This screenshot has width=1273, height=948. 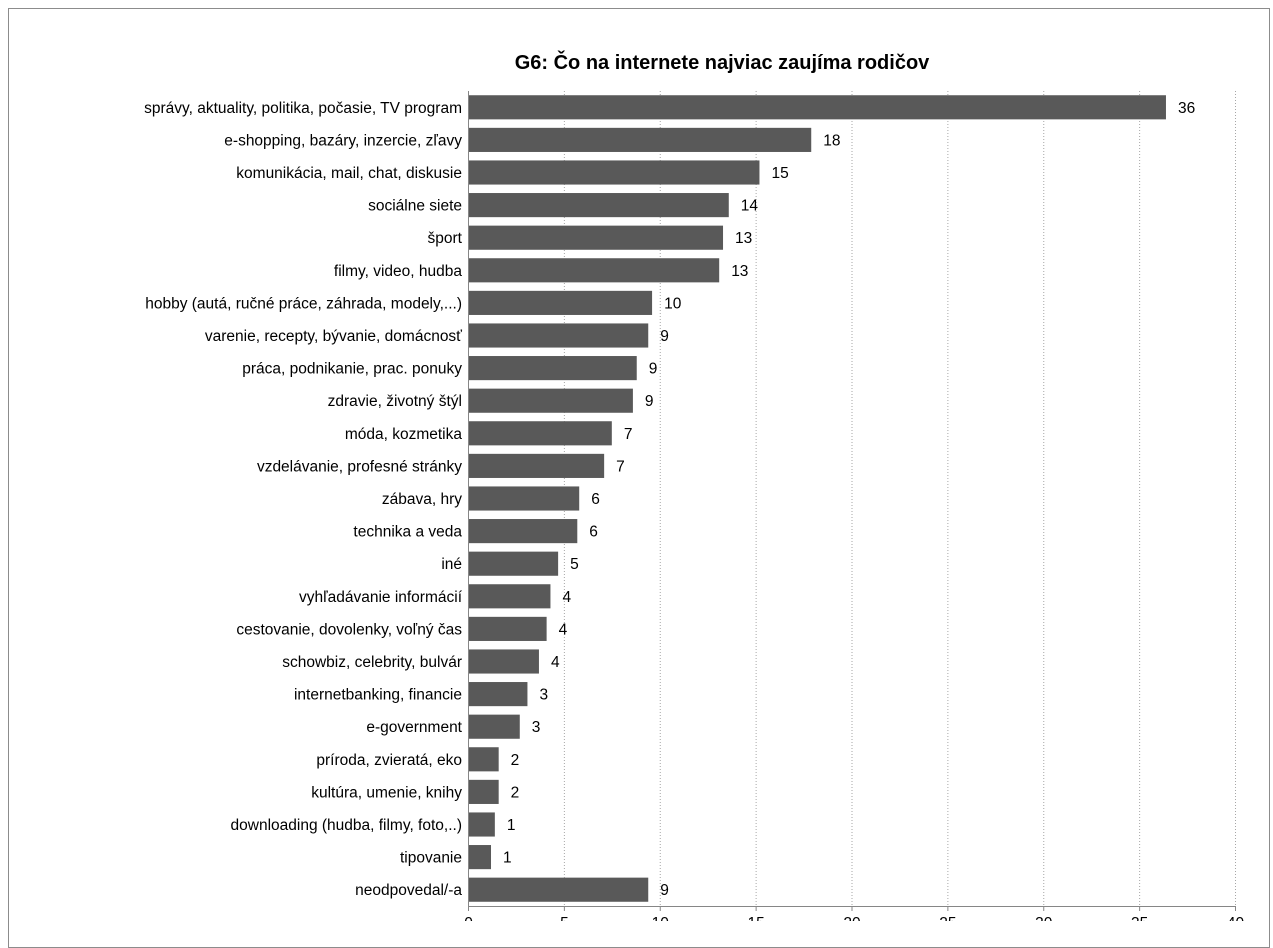 What do you see at coordinates (398, 271) in the screenshot?
I see `category-label: filmy, video, hudba` at bounding box center [398, 271].